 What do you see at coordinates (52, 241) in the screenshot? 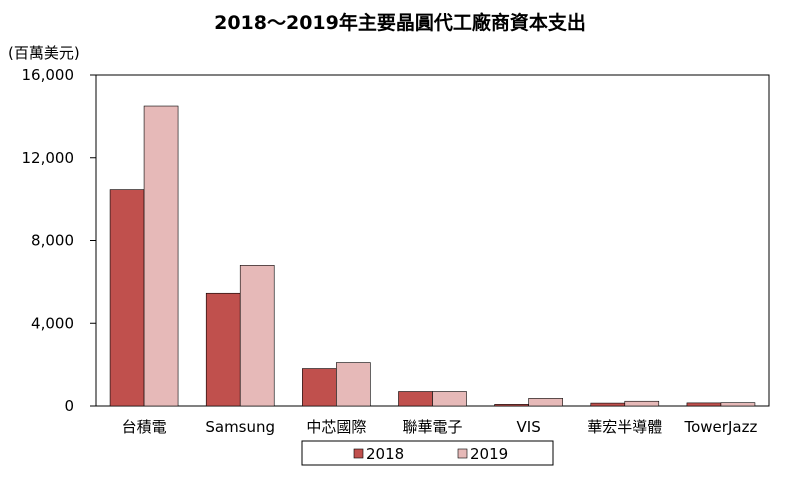
I see `y-tick-label: 8,000` at bounding box center [52, 241].